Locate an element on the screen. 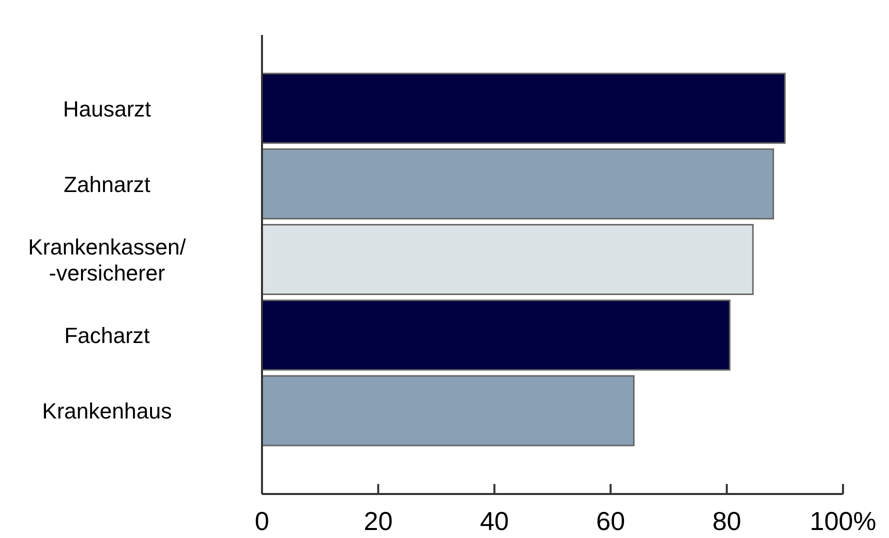 This screenshot has width=889, height=538. y-tick-label: Hausarzt is located at coordinates (107, 109).